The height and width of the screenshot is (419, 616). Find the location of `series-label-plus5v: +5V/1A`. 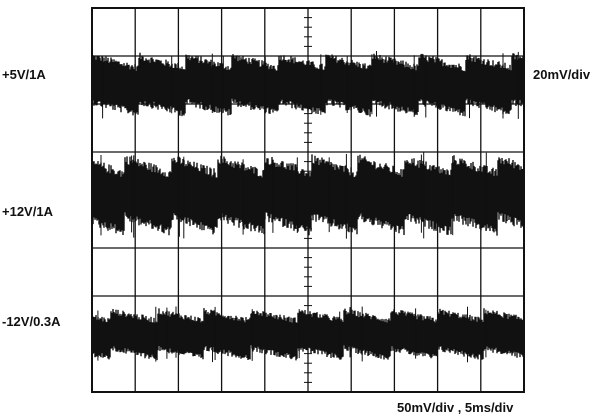

series-label-plus5v: +5V/1A is located at coordinates (24, 74).